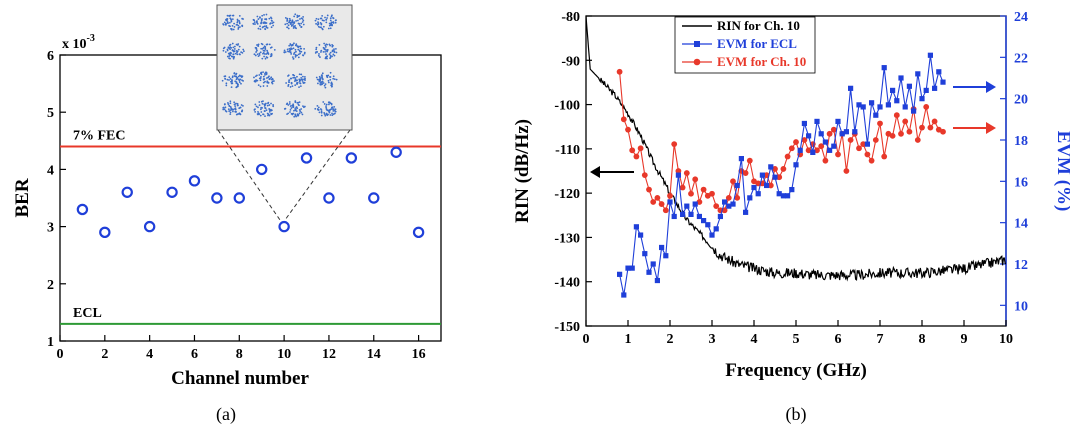 Image resolution: width=1070 pixels, height=432 pixels. Describe the element at coordinates (567, 194) in the screenshot. I see `y-tick-label: -120` at that location.